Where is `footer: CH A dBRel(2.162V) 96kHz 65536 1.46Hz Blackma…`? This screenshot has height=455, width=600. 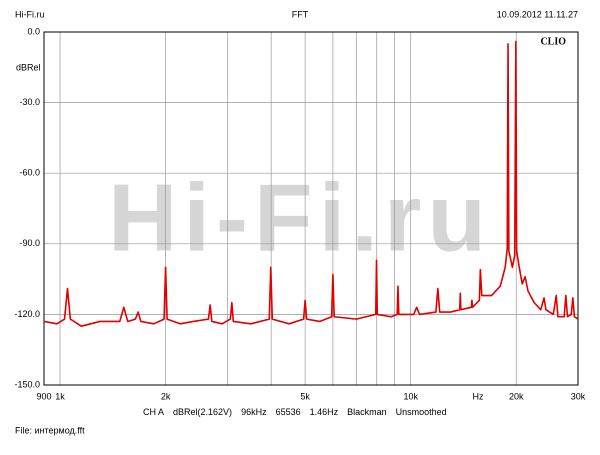 footer: CH A dBRel(2.162V) 96kHz 65536 1.46Hz Blackma… is located at coordinates (295, 412).